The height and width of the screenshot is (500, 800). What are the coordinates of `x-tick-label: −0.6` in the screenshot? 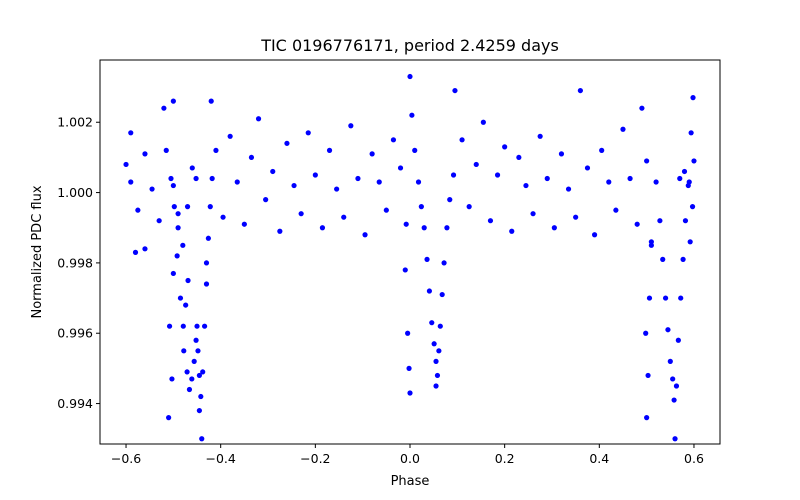 It's located at (126, 458).